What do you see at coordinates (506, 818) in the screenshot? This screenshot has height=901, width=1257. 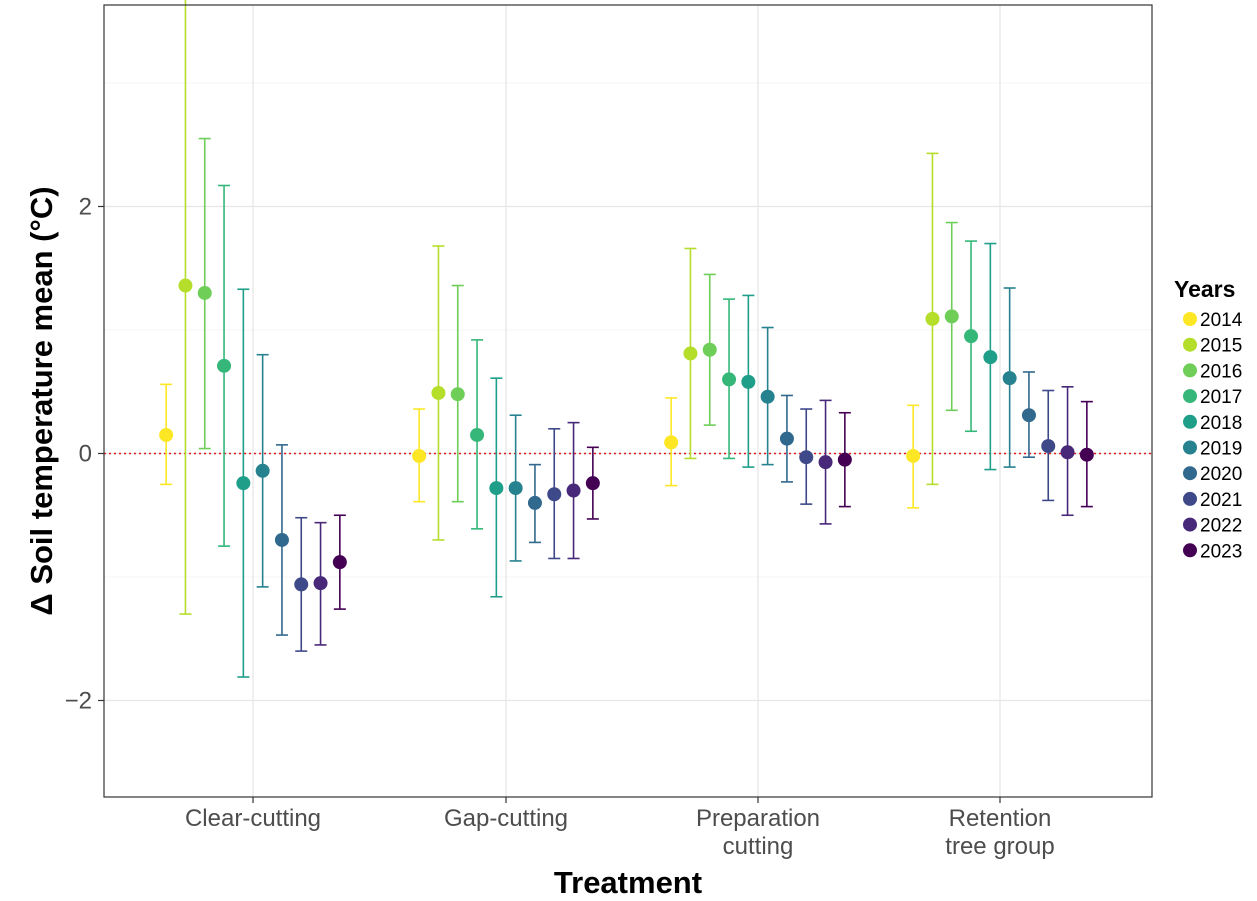 I see `x-tick-label-gap-cutting: Gap-cutting` at bounding box center [506, 818].